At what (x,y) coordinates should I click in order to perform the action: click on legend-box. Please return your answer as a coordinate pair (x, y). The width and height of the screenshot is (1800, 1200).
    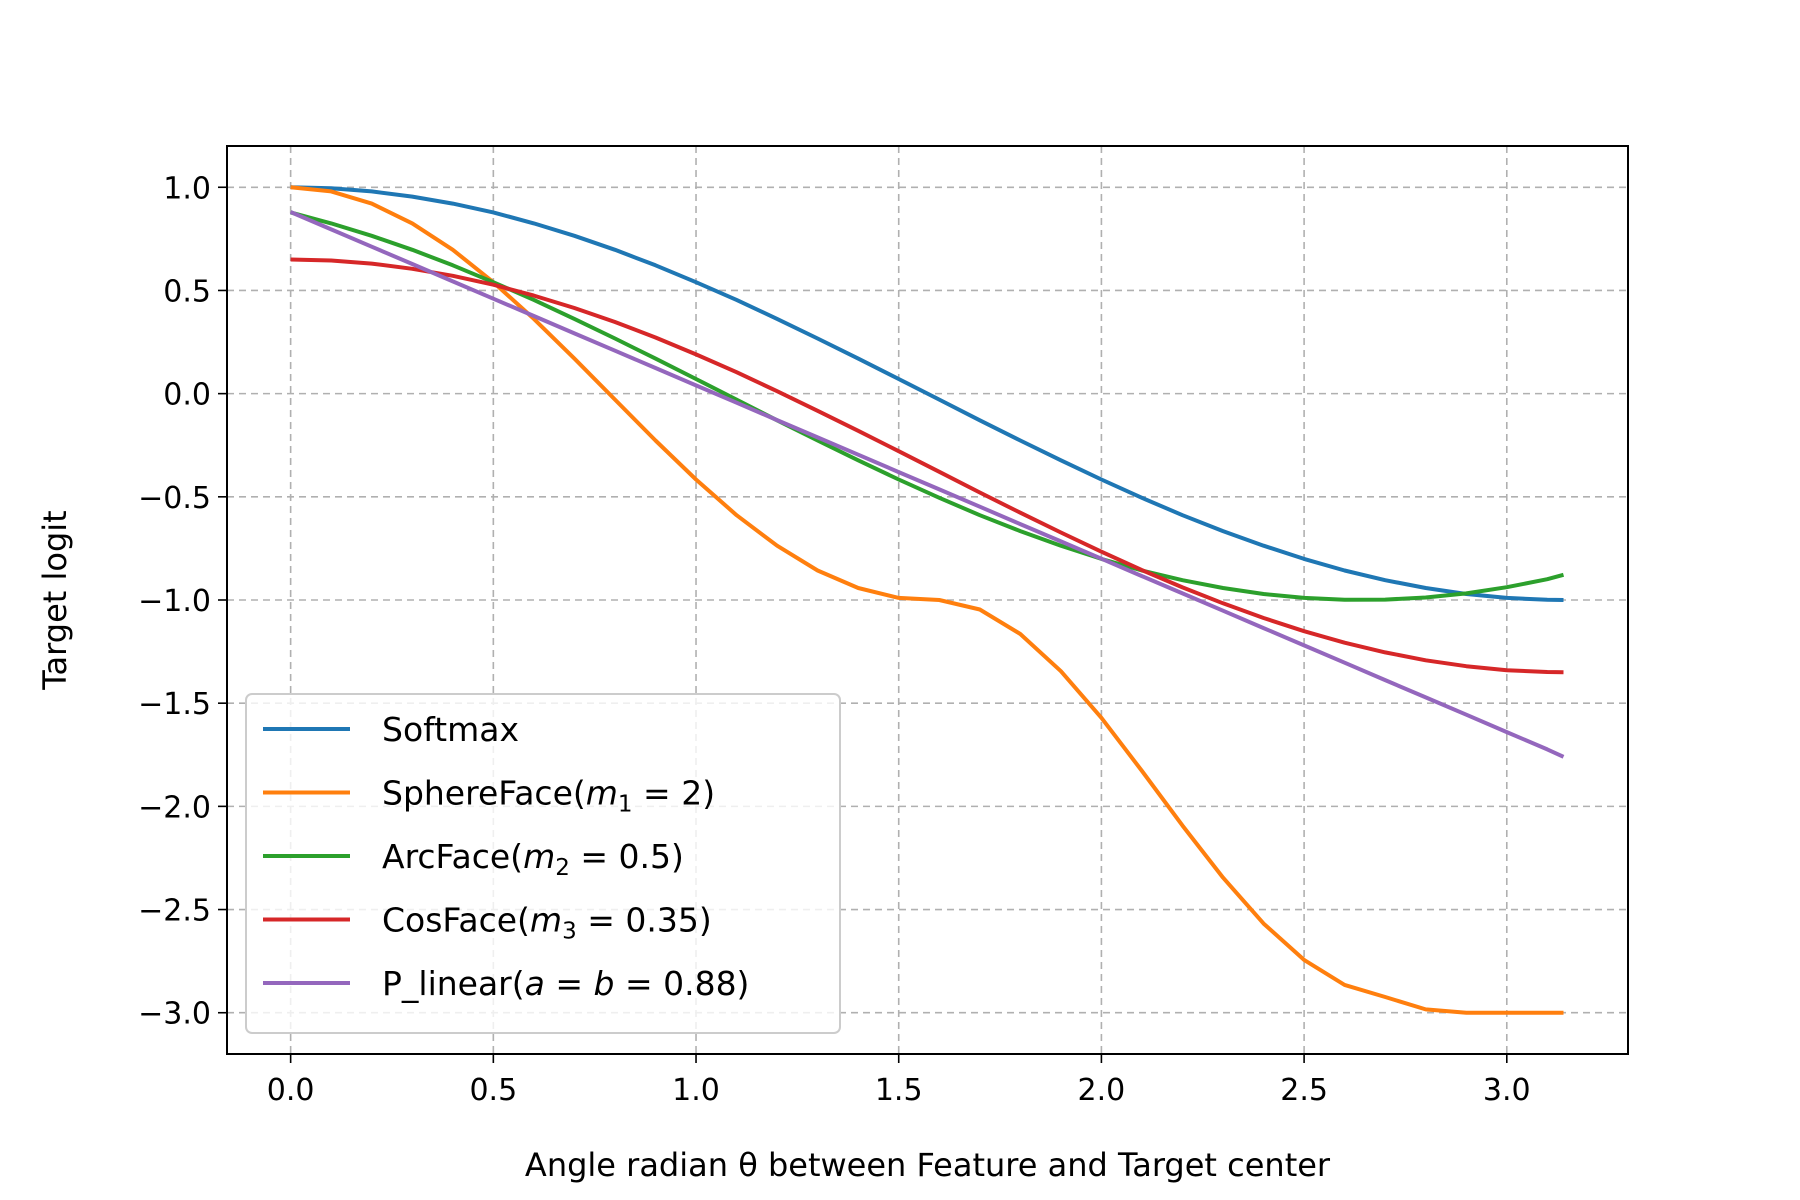
    Looking at the image, I should click on (543, 863).